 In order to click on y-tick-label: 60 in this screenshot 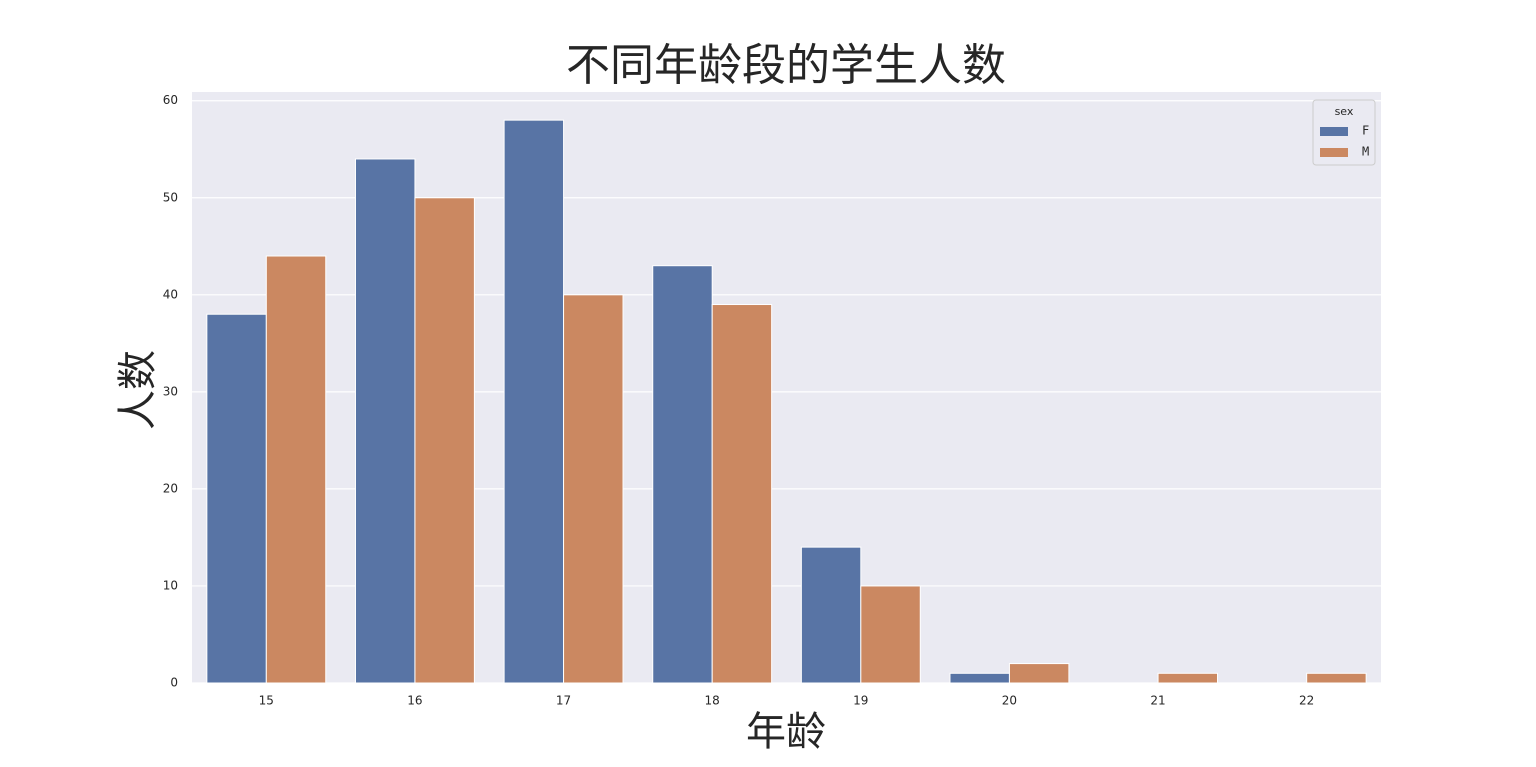, I will do `click(170, 100)`.